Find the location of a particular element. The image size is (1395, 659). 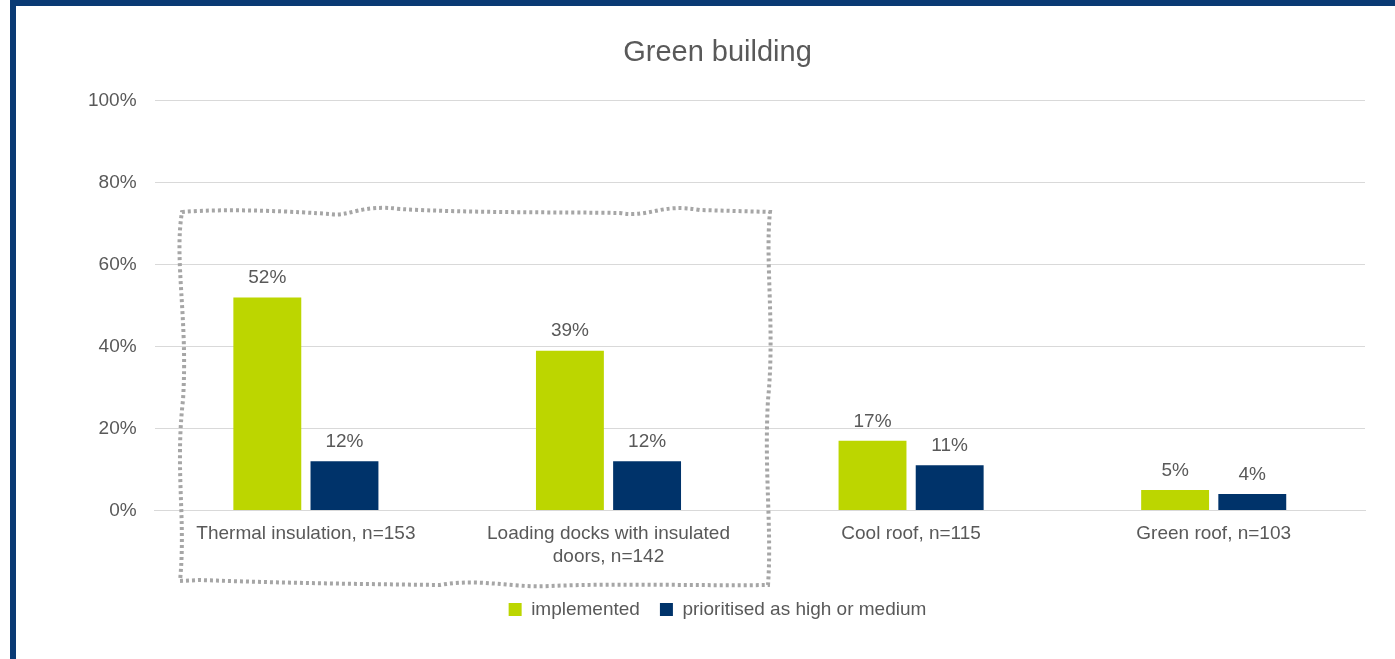

y-tick-label: 80% is located at coordinates (117, 181).